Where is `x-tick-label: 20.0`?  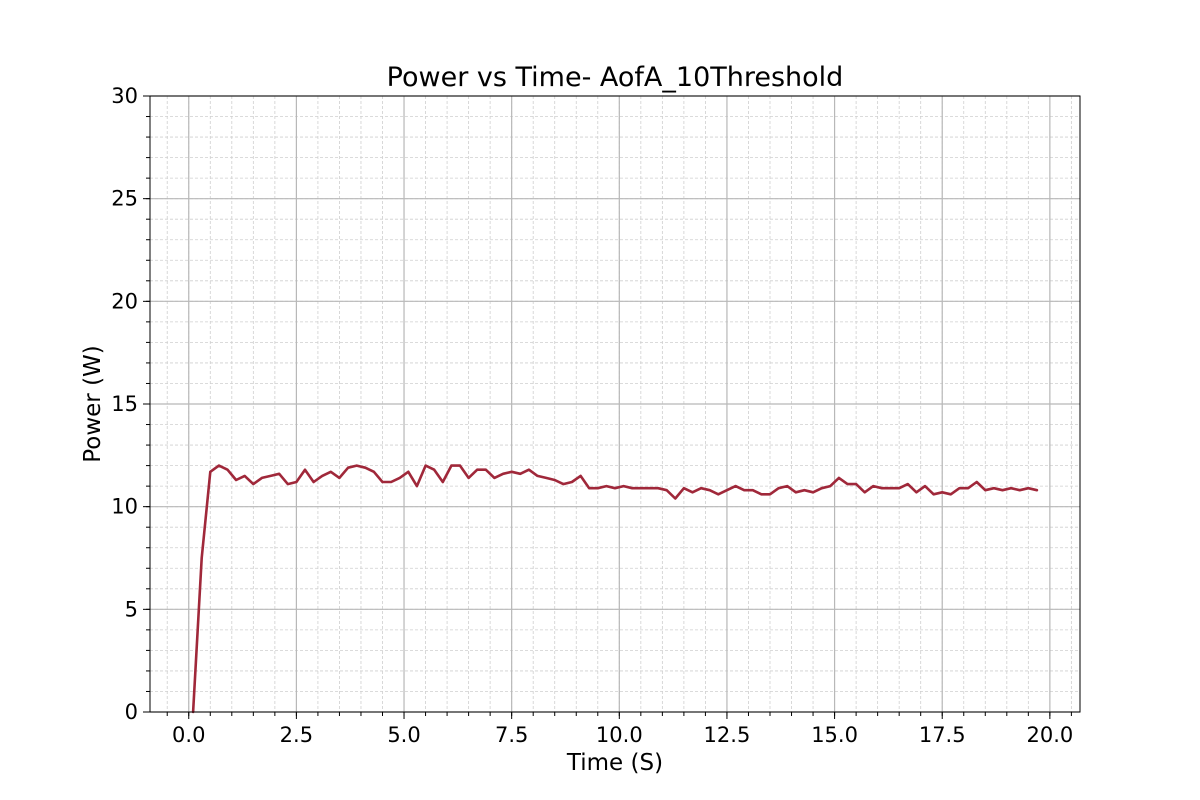 x-tick-label: 20.0 is located at coordinates (1049, 735).